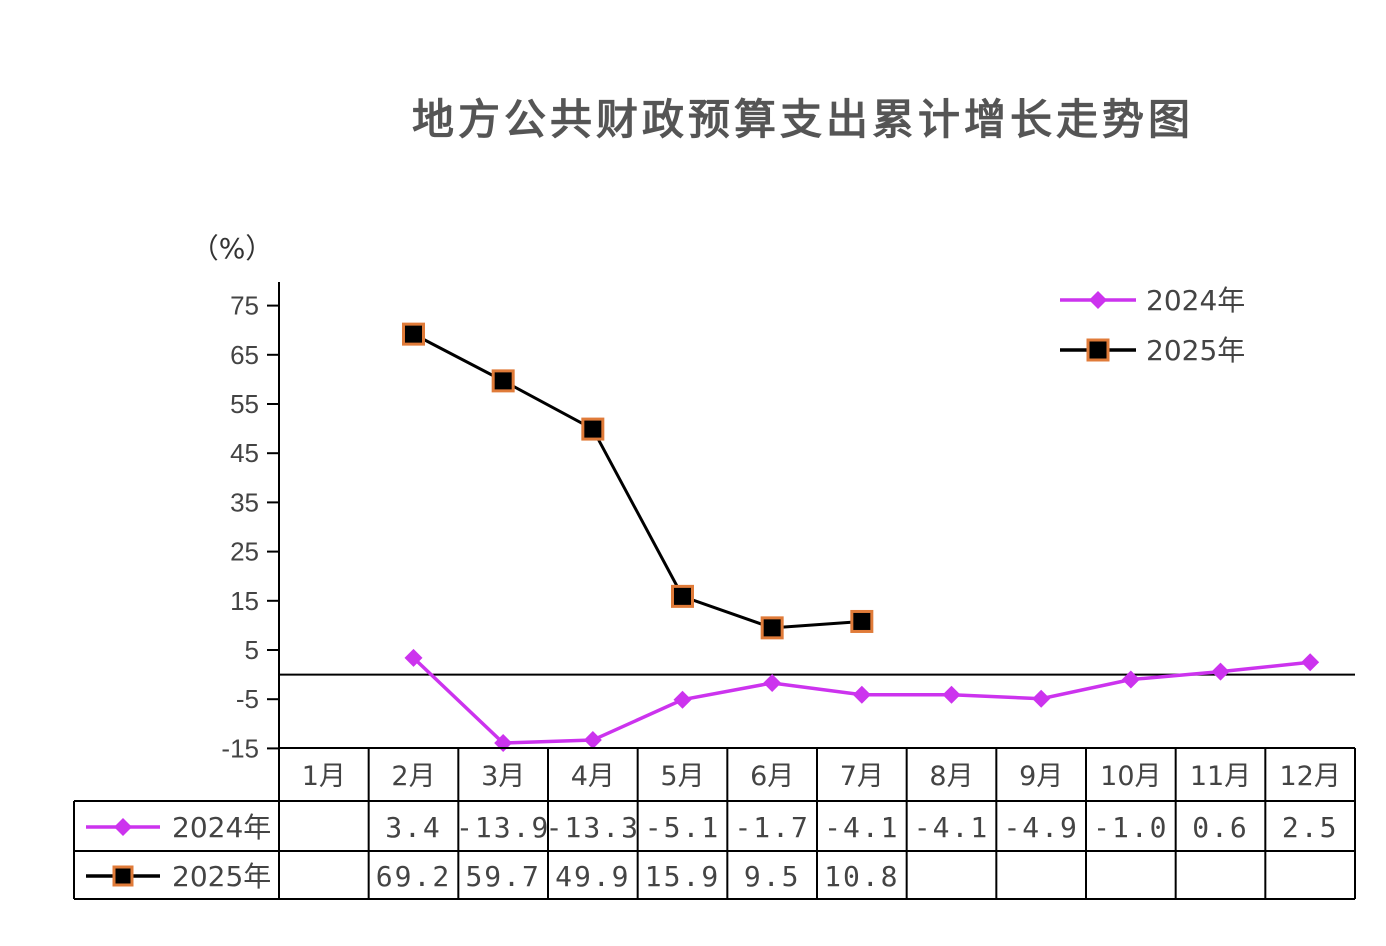 This screenshot has width=1386, height=946. I want to click on table-cell: -1.0, so click(1130, 827).